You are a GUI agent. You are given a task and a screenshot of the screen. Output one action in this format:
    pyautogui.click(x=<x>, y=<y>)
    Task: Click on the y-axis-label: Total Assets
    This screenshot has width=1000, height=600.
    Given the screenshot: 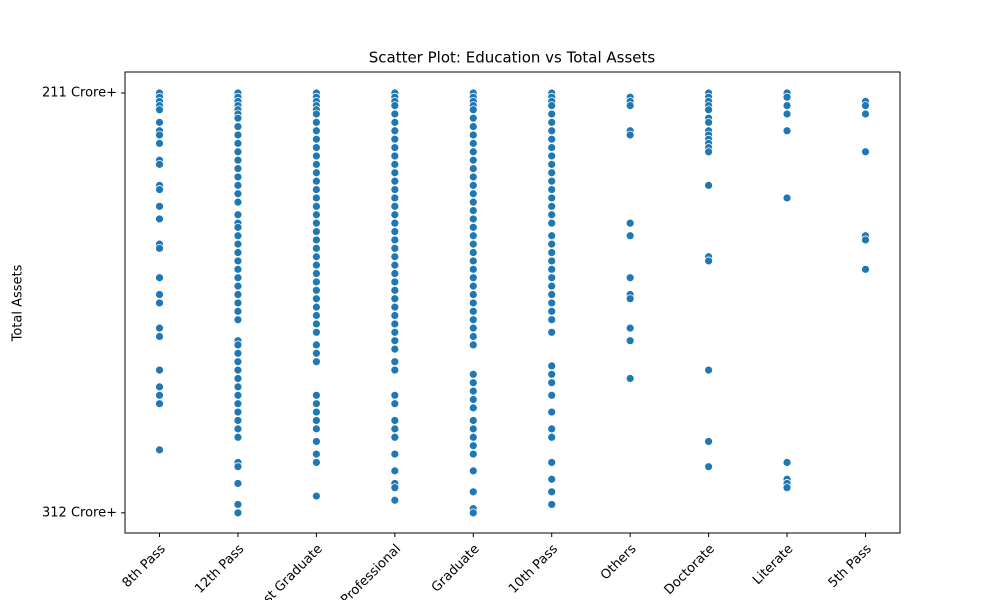 What is the action you would take?
    pyautogui.click(x=18, y=303)
    